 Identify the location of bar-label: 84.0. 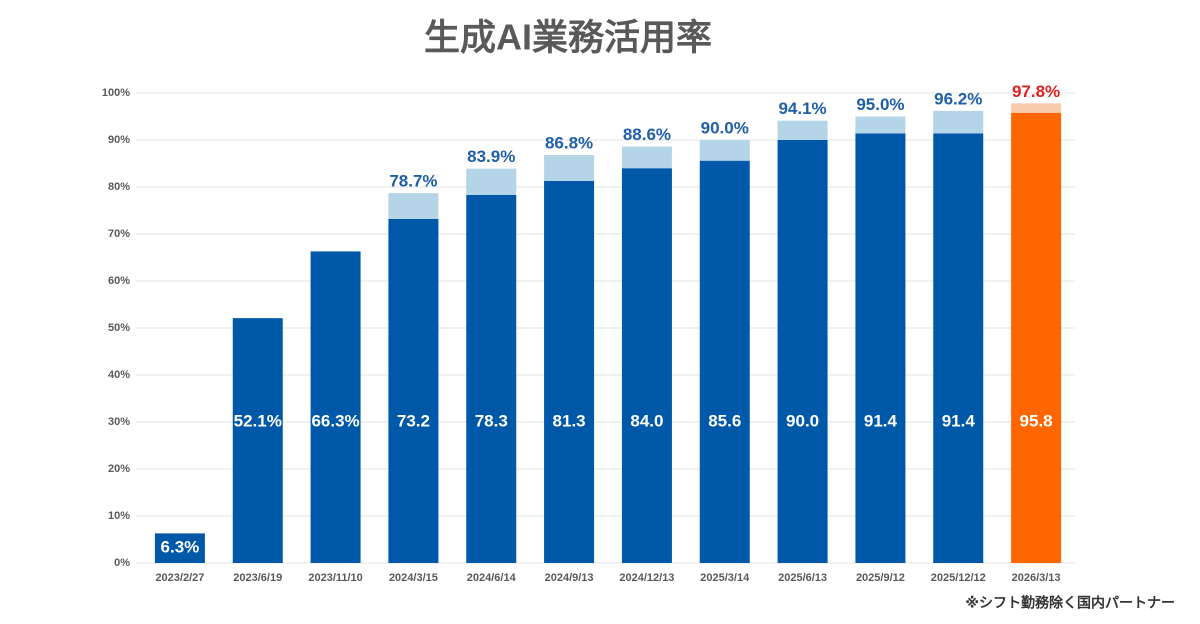
(646, 420).